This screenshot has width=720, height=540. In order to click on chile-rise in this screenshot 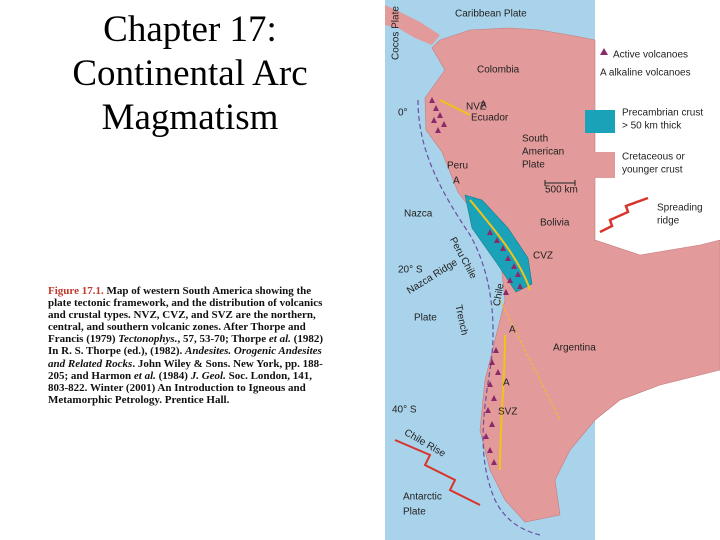, I will do `click(437, 472)`.